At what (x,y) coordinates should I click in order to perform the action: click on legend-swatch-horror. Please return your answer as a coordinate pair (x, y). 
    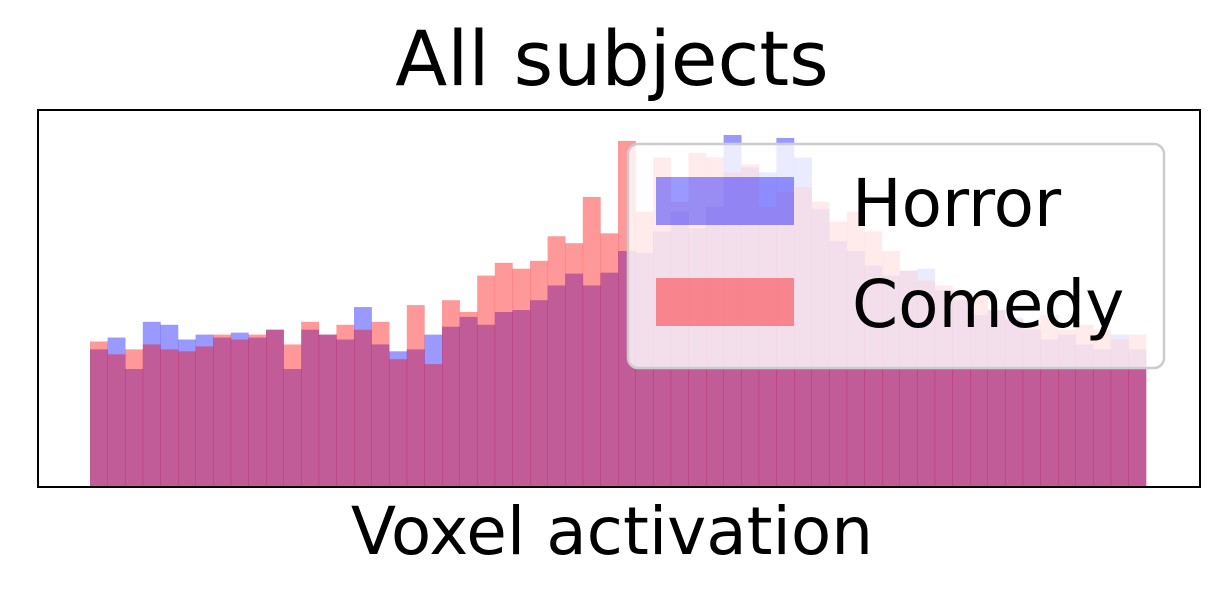
    Looking at the image, I should click on (725, 201).